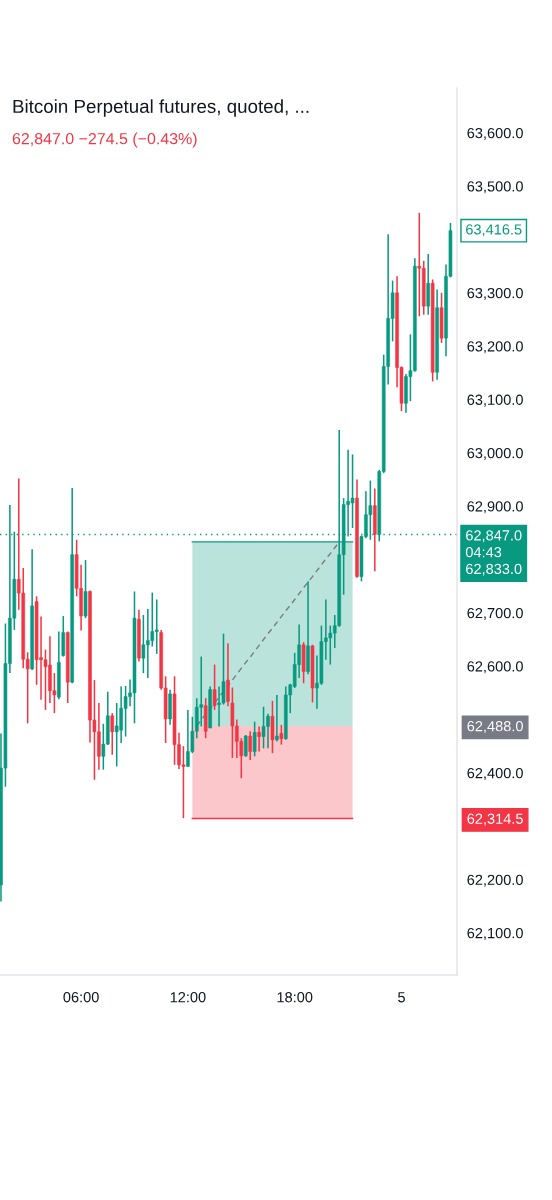 This screenshot has width=552, height=1200. What do you see at coordinates (493, 553) in the screenshot?
I see `ref-line-label: 62,847.0 04:43 62,833.0` at bounding box center [493, 553].